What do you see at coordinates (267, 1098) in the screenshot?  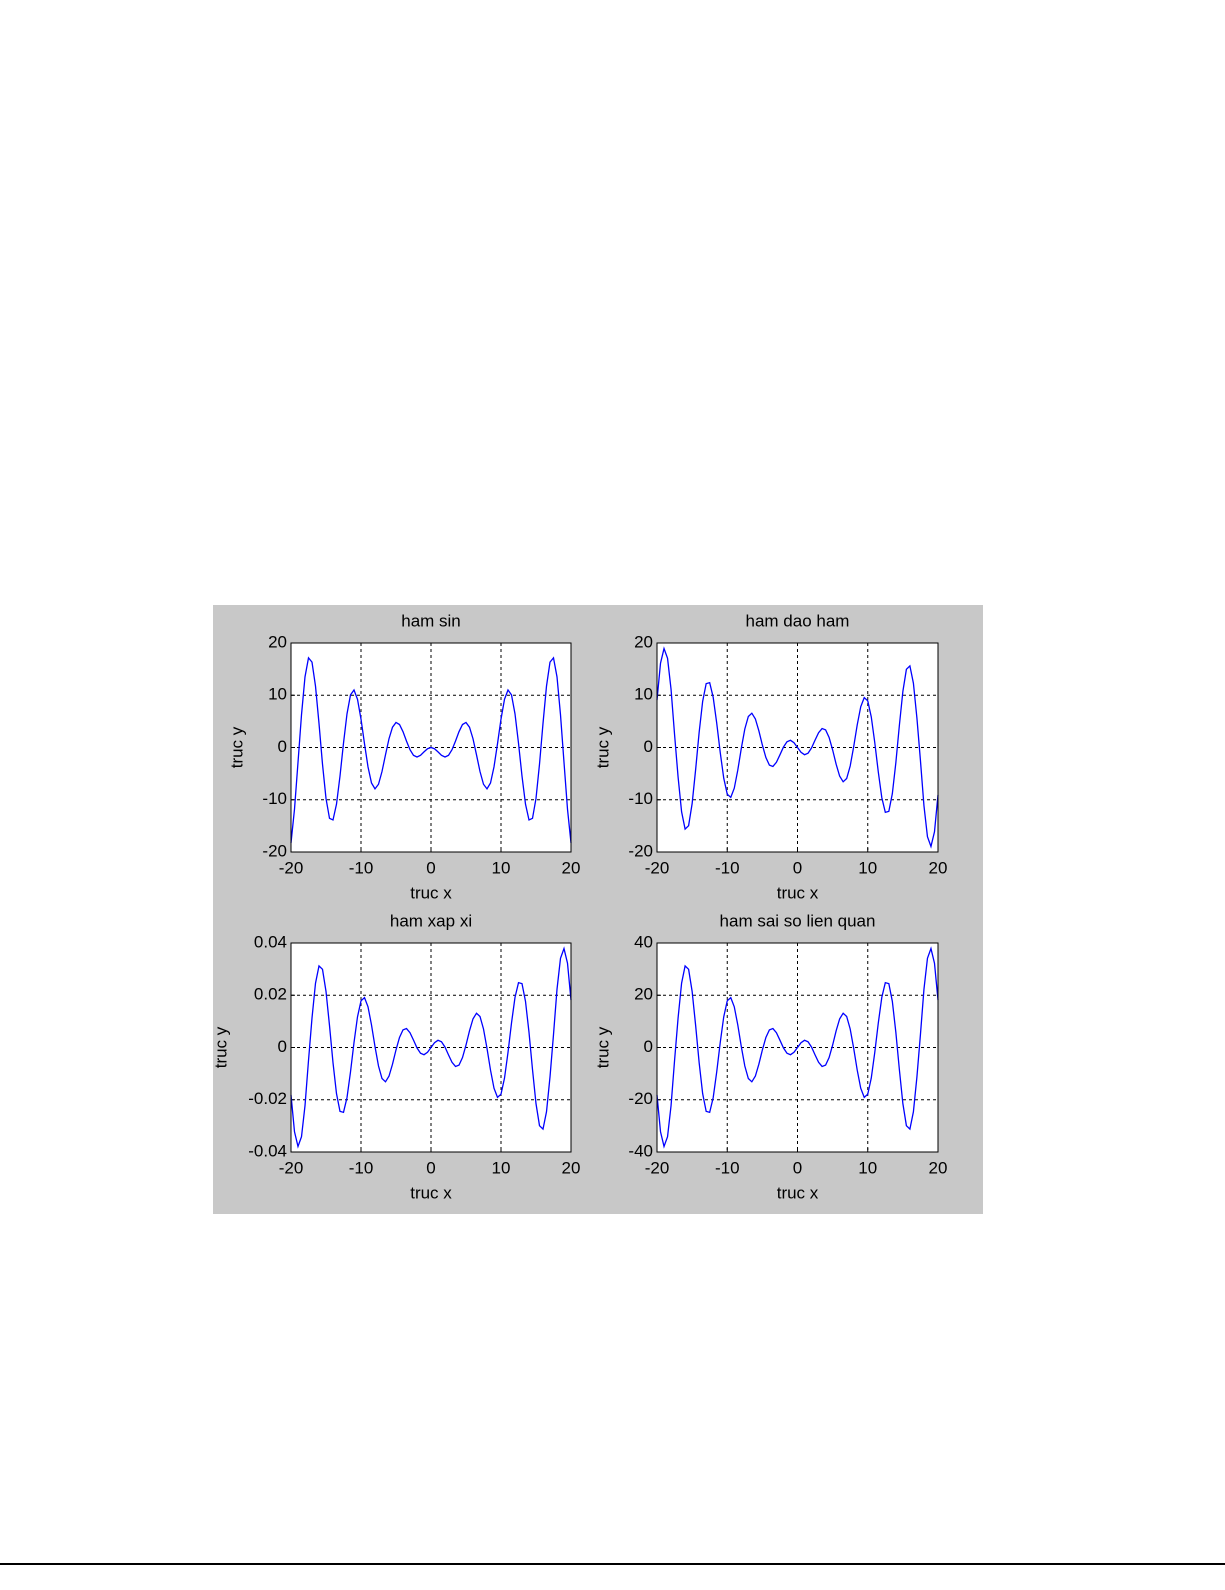 I see `y-tick-label: -0.02` at bounding box center [267, 1098].